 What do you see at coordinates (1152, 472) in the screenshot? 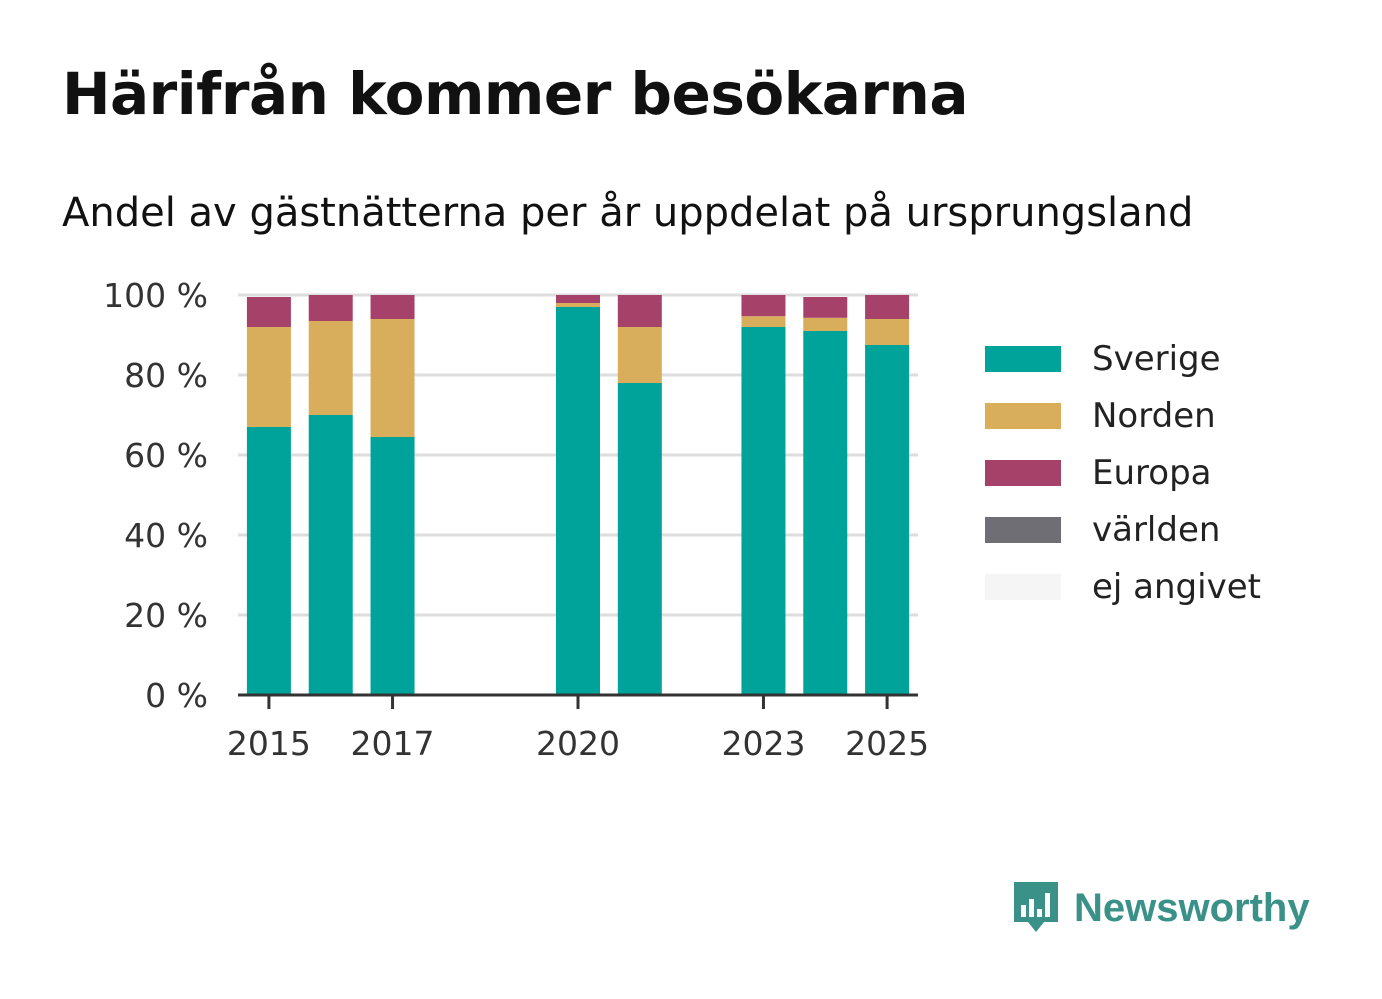
I see `legend-label: Europa` at bounding box center [1152, 472].